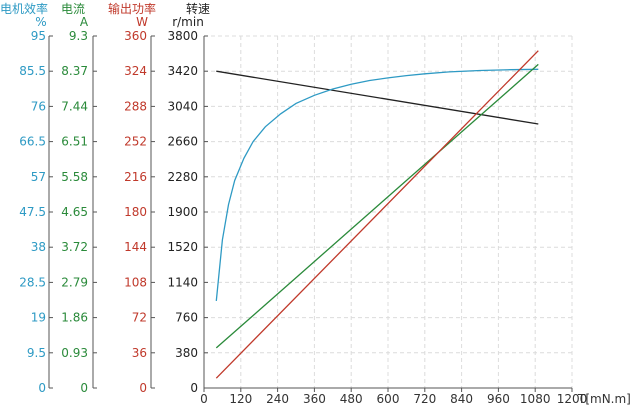 The width and height of the screenshot is (640, 407). What do you see at coordinates (40, 22) in the screenshot?
I see `efficiency-axis-unit: %` at bounding box center [40, 22].